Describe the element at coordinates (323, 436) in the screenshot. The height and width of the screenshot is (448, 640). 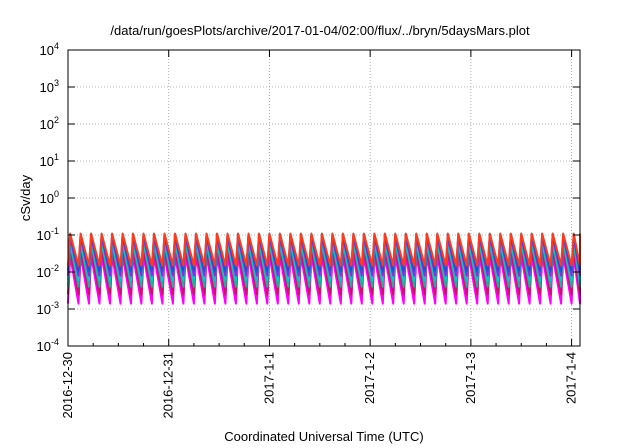
I see `x-axis-label: Coordinated Universal Time (UTC)` at that location.